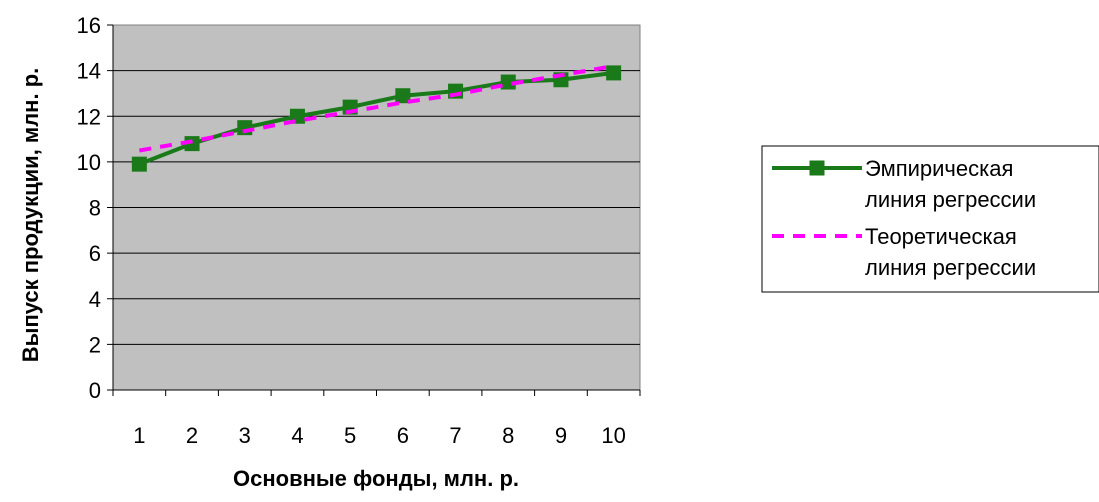 The image size is (1099, 502). What do you see at coordinates (95, 253) in the screenshot?
I see `y-tick-label: 6` at bounding box center [95, 253].